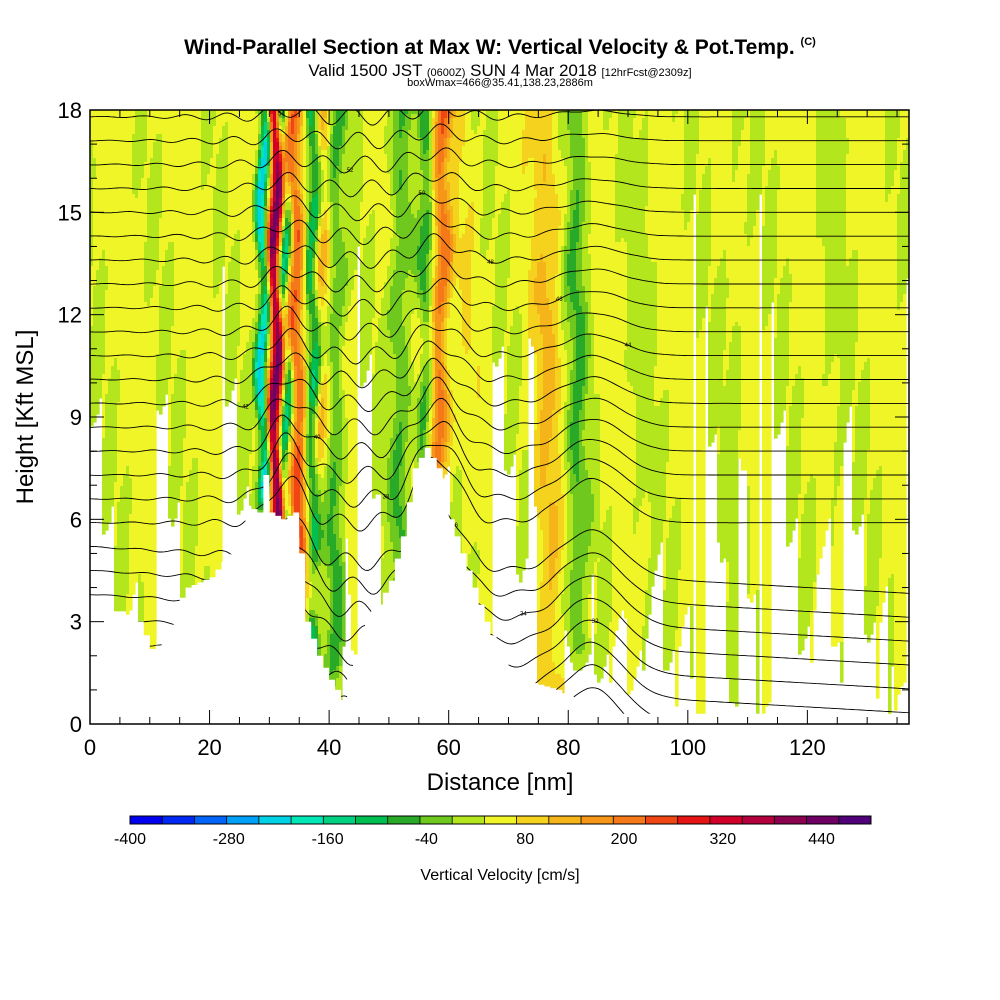  What do you see at coordinates (808, 42) in the screenshot?
I see `copyright-mark: (C)` at bounding box center [808, 42].